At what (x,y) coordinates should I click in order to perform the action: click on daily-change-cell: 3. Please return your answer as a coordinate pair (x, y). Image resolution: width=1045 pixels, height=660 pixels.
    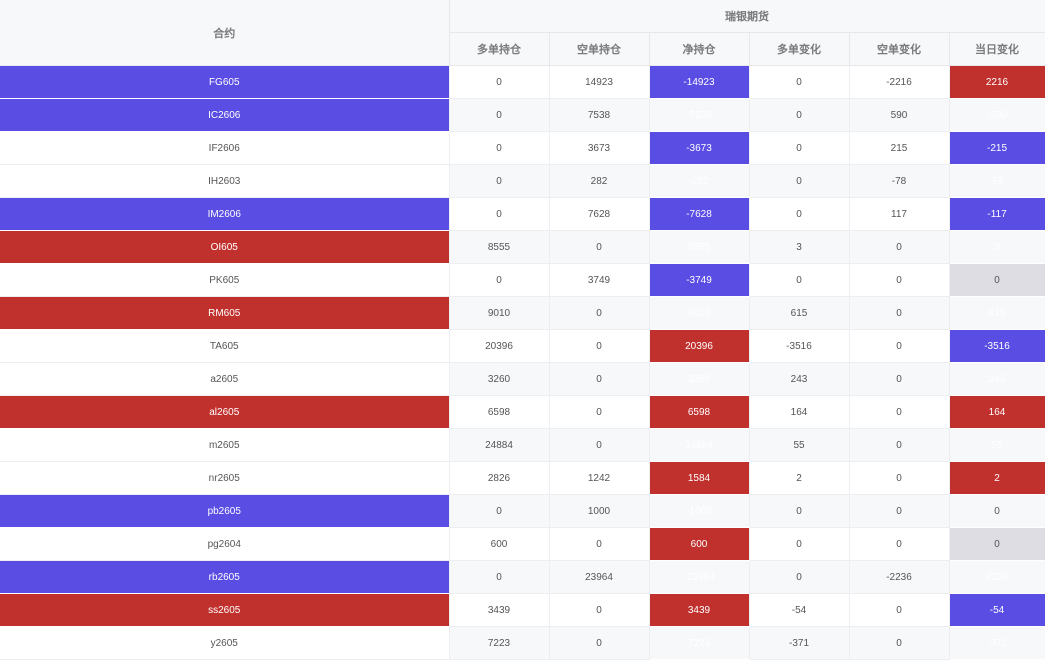
    Looking at the image, I should click on (997, 247).